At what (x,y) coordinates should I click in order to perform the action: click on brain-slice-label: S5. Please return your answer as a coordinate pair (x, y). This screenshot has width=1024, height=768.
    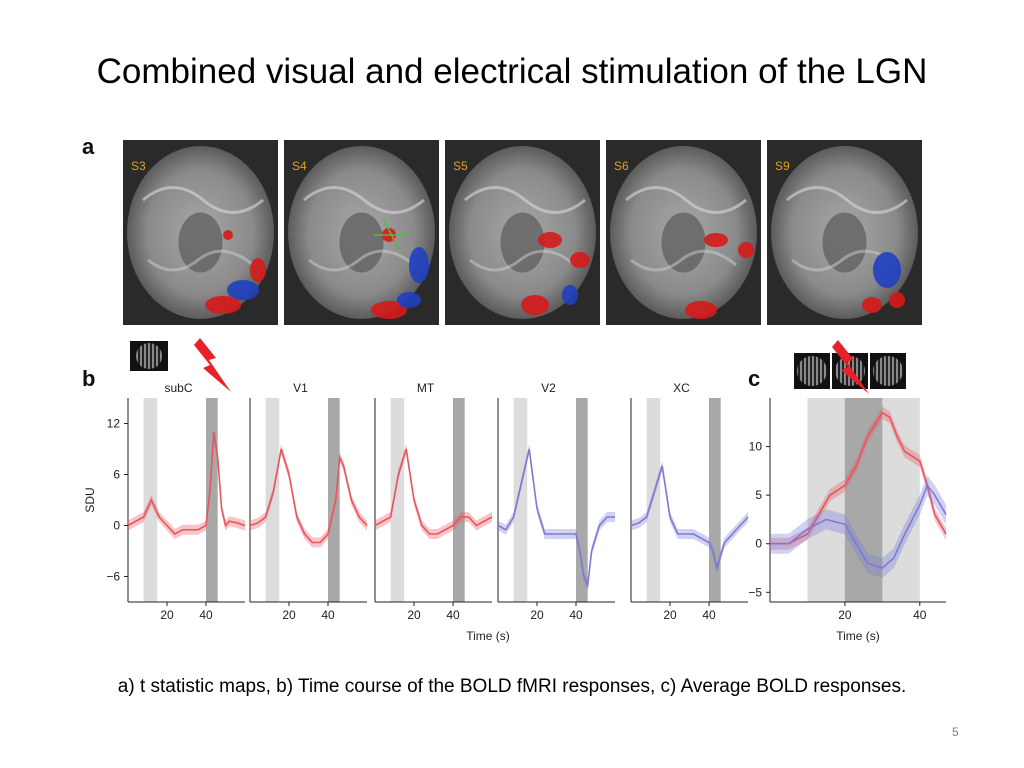
    Looking at the image, I should click on (460, 166).